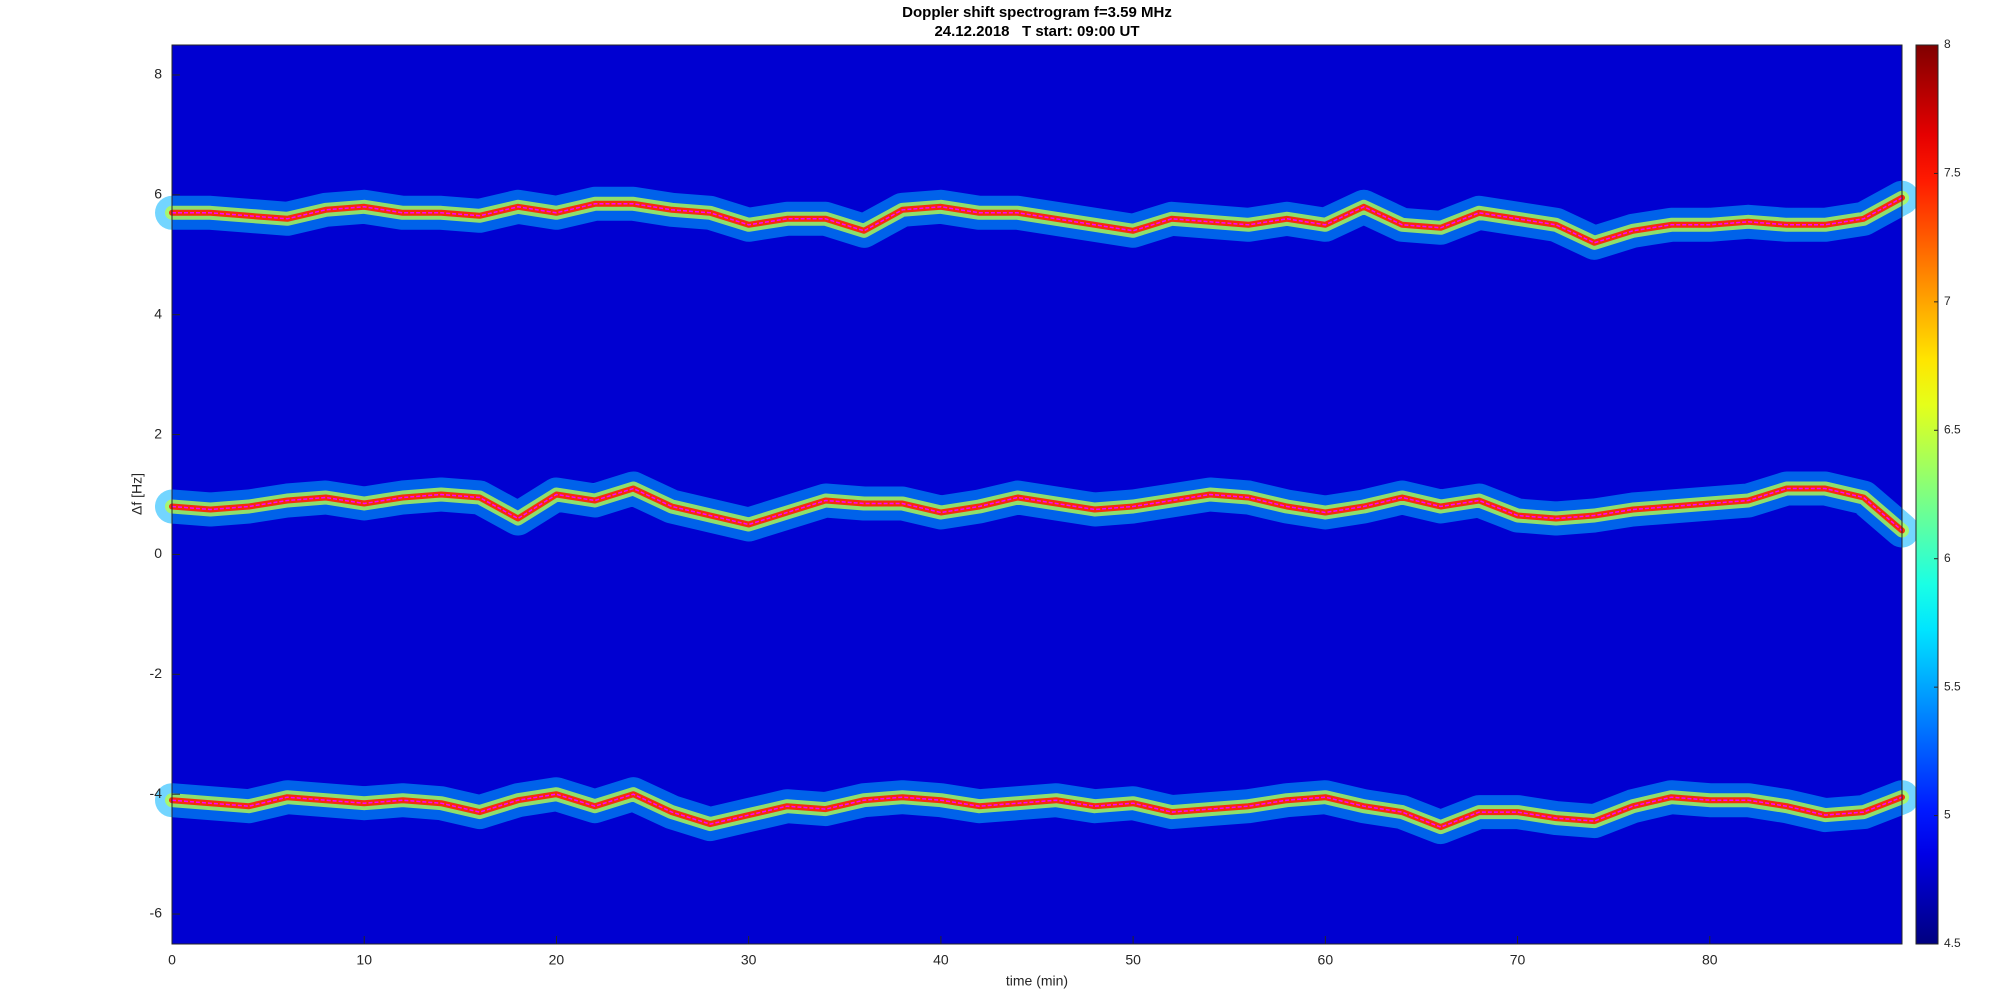  What do you see at coordinates (156, 673) in the screenshot?
I see `y-tick-label: -2` at bounding box center [156, 673].